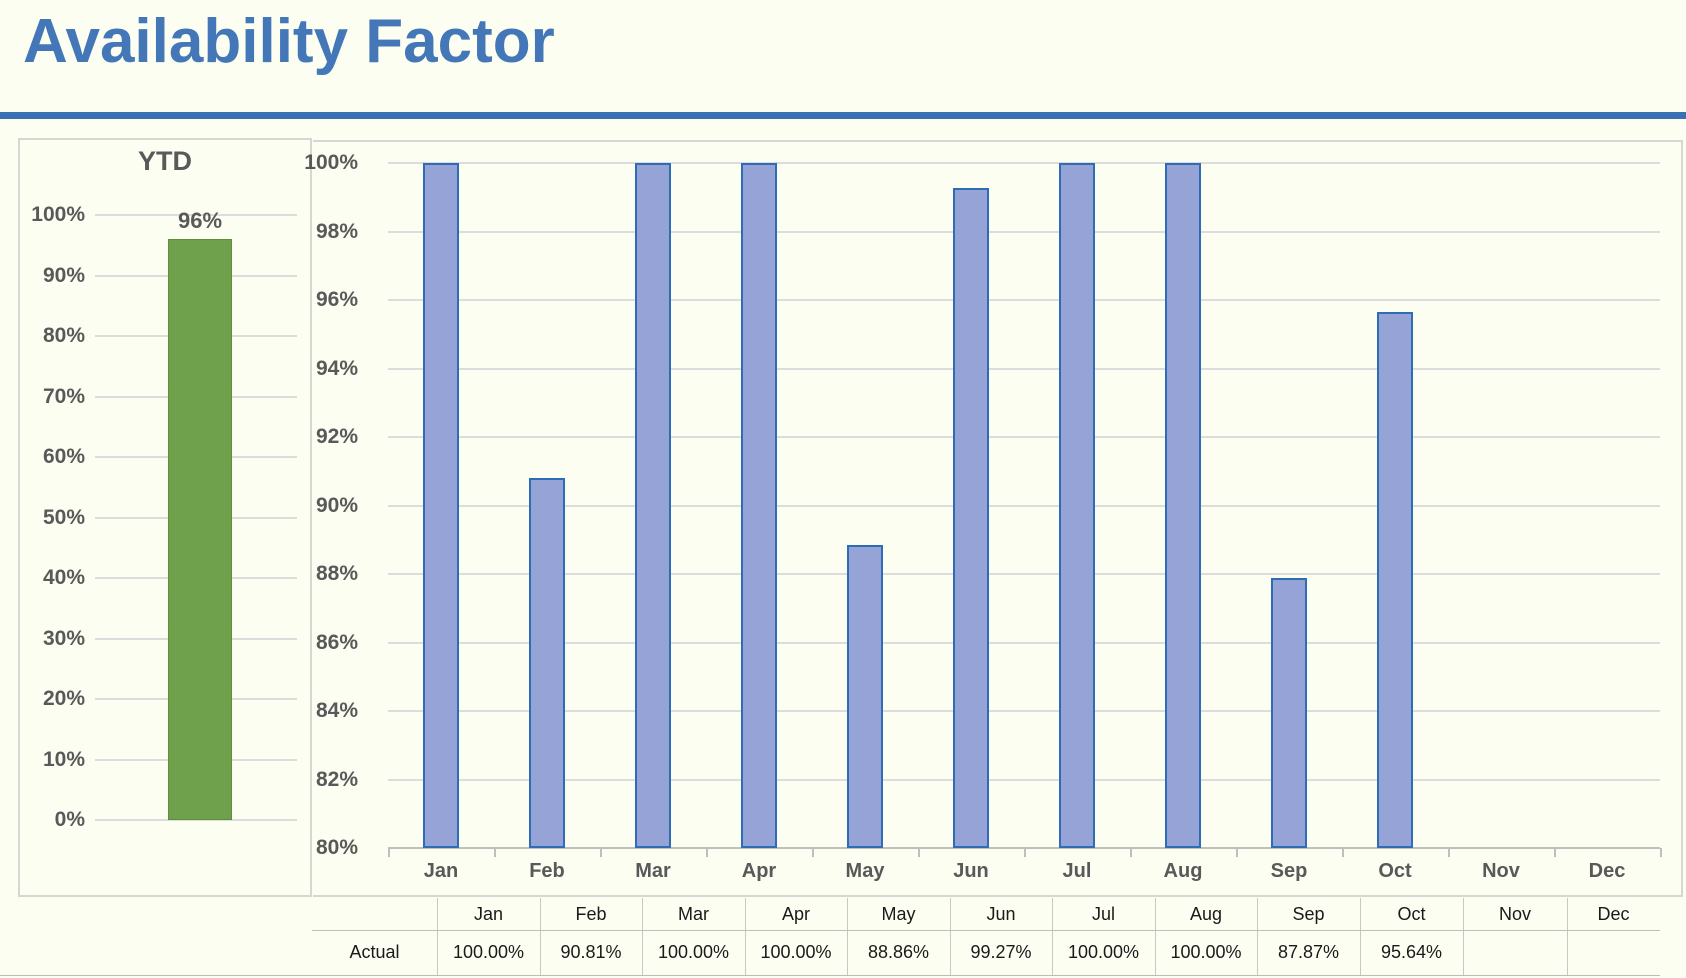  What do you see at coordinates (547, 871) in the screenshot?
I see `xtick-label-feb: Feb` at bounding box center [547, 871].